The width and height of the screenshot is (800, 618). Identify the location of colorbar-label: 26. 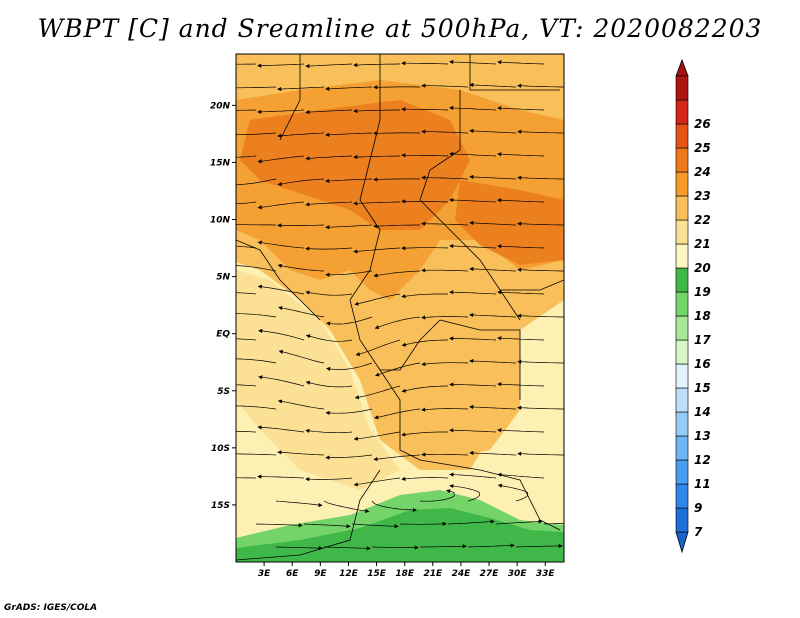
(702, 124).